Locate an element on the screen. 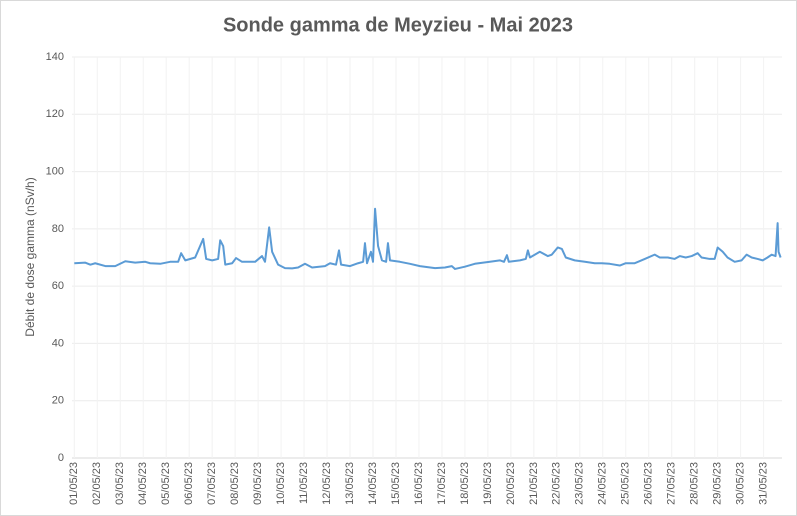  x-tick-label: 01/05/23 is located at coordinates (74, 483).